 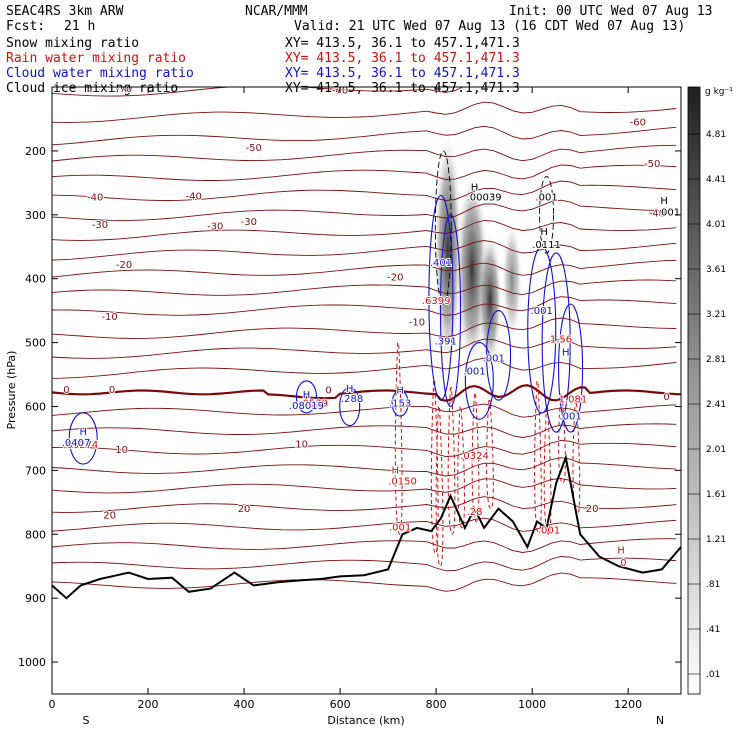 What do you see at coordinates (436, 301) in the screenshot?
I see `rain-label: .6399` at bounding box center [436, 301].